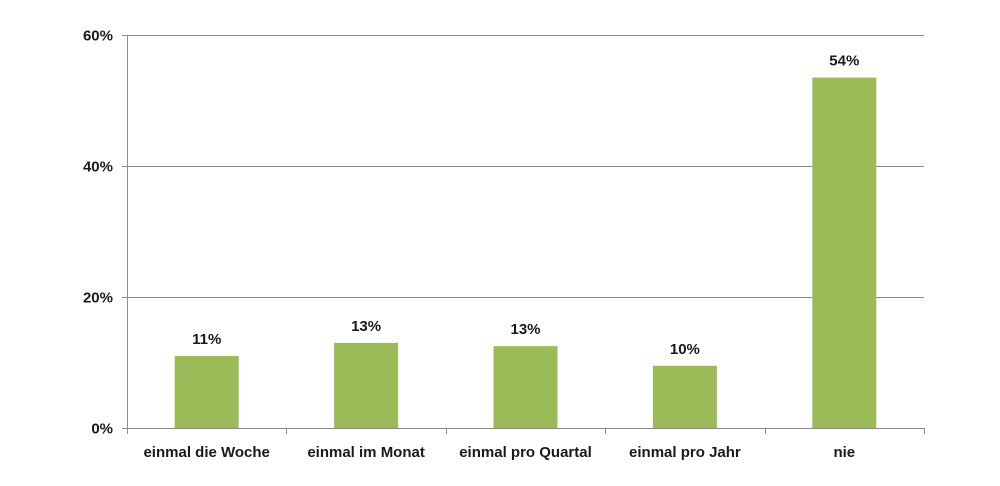  I want to click on y-tick-label: 60%, so click(98, 36).